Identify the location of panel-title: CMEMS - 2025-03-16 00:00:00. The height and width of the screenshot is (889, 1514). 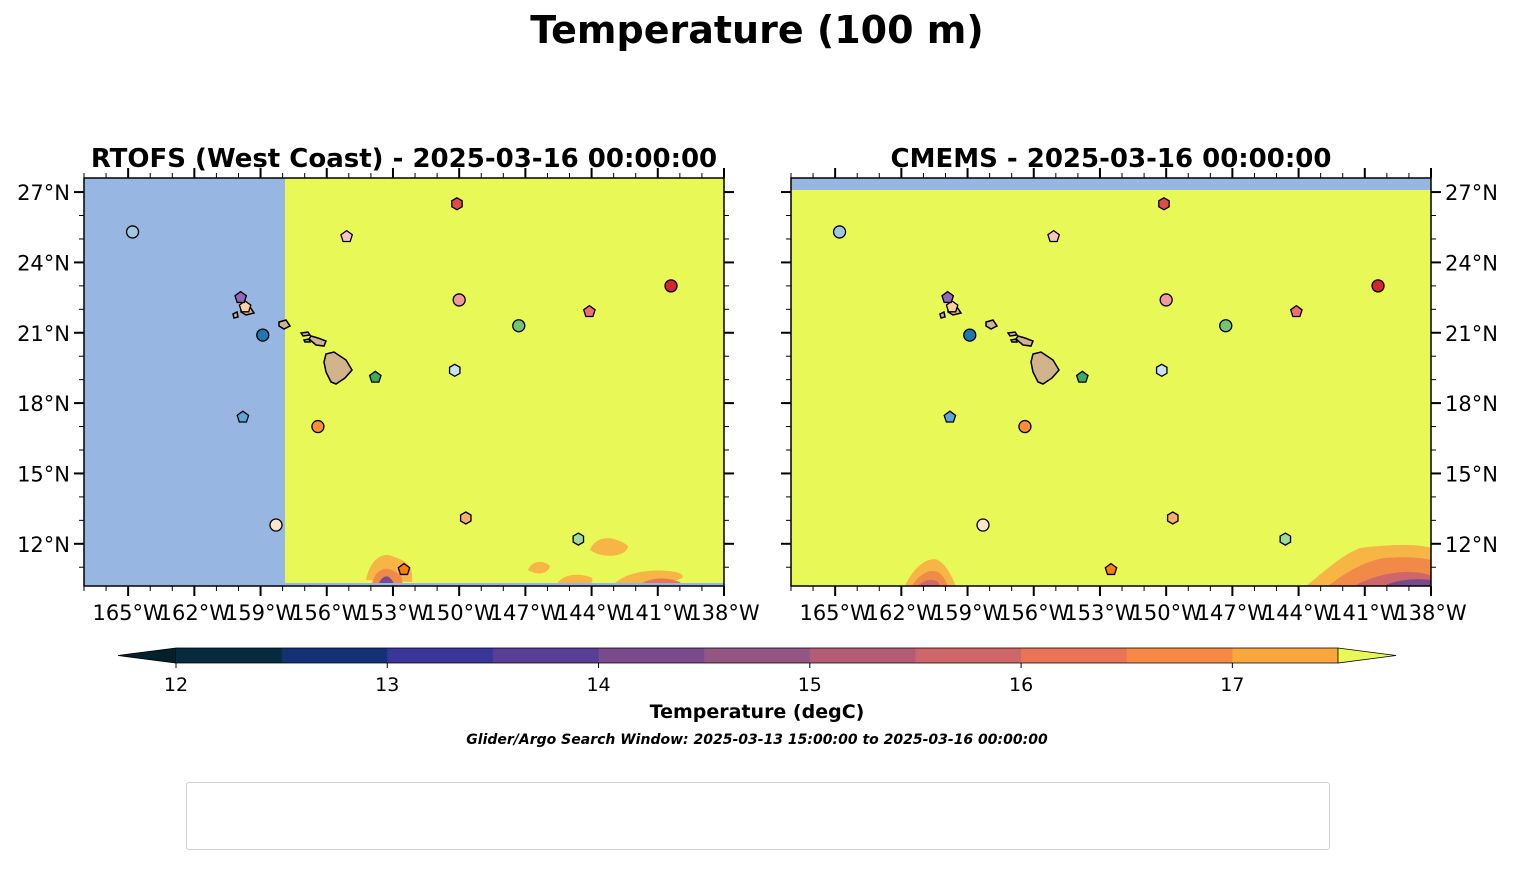
(1111, 159).